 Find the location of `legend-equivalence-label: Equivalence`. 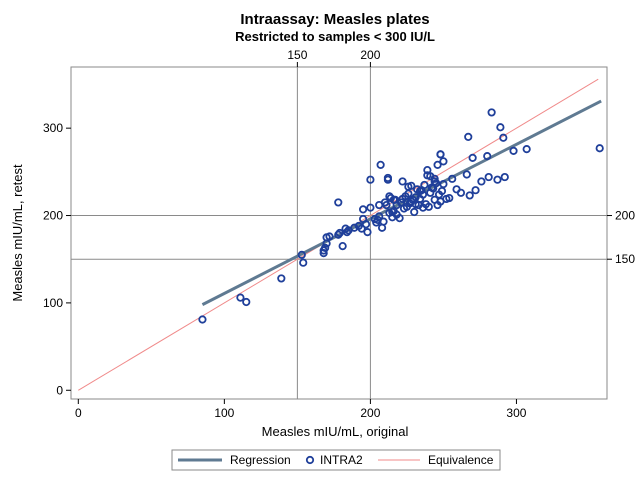

legend-equivalence-label: Equivalence is located at coordinates (461, 460).